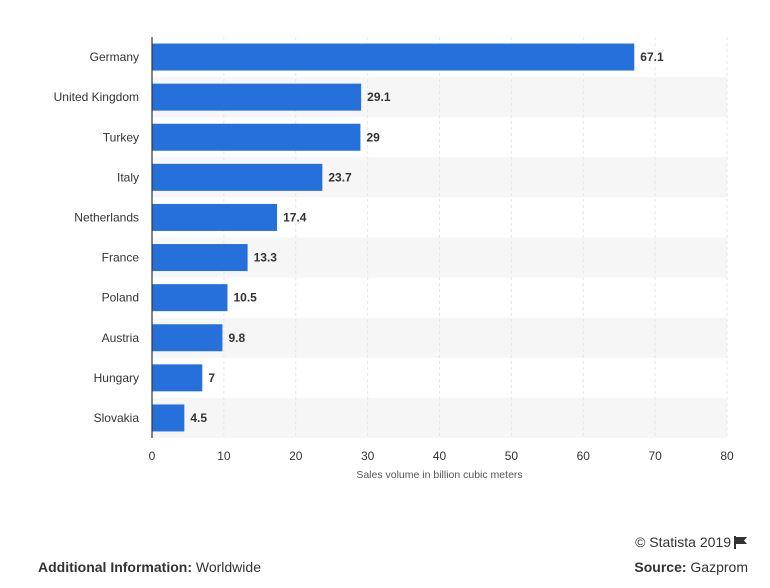 The image size is (770, 588). Describe the element at coordinates (584, 456) in the screenshot. I see `x-tick-label: 60` at that location.